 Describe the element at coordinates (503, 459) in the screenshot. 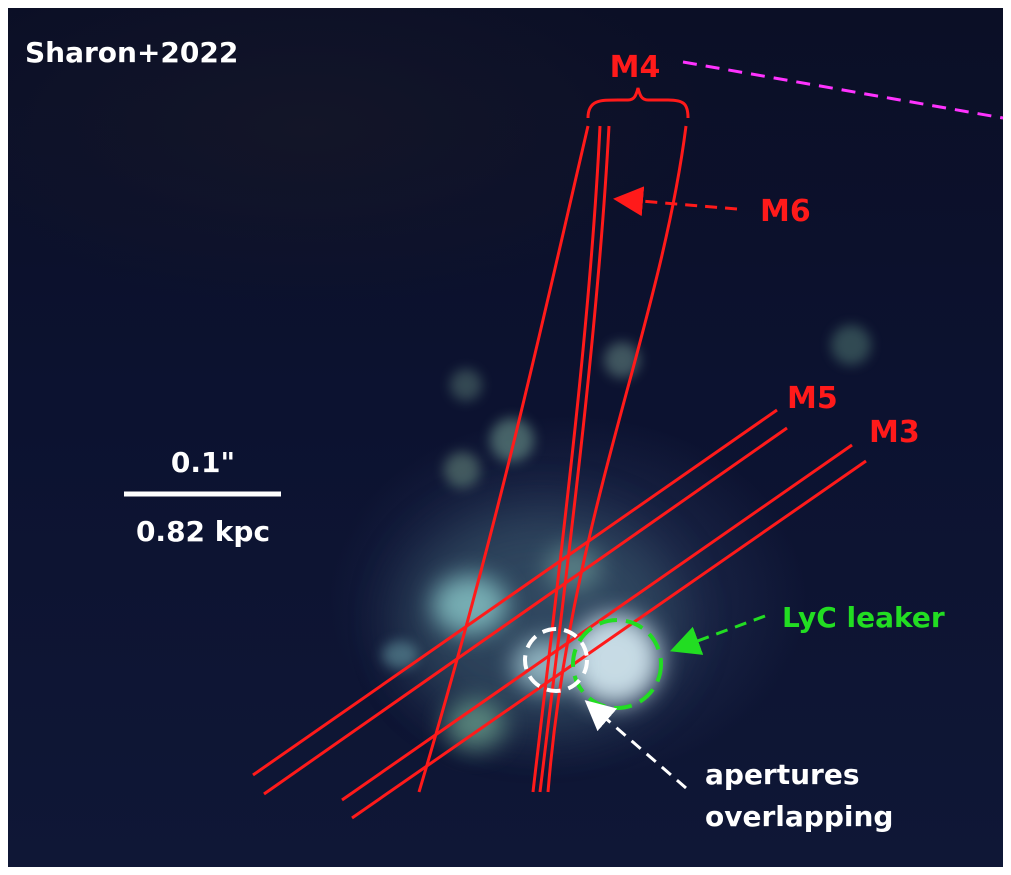

I see `m4-line-left` at that location.